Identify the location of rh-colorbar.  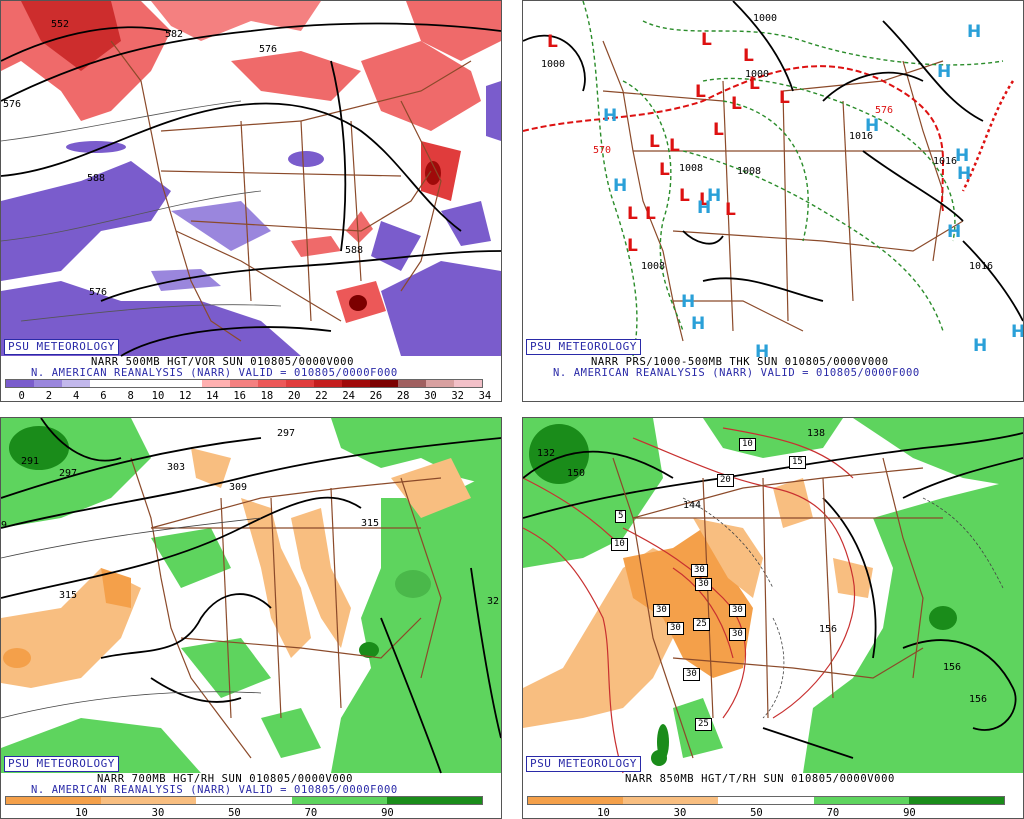
(766, 800).